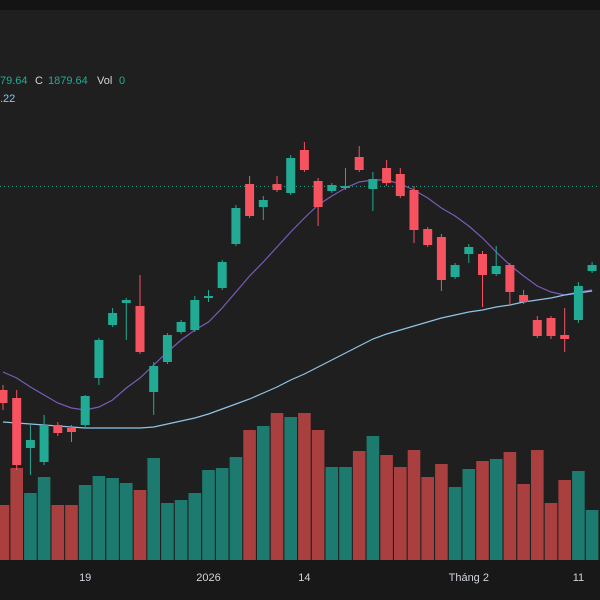 The height and width of the screenshot is (600, 600). What do you see at coordinates (122, 81) in the screenshot?
I see `legend-value: 0` at bounding box center [122, 81].